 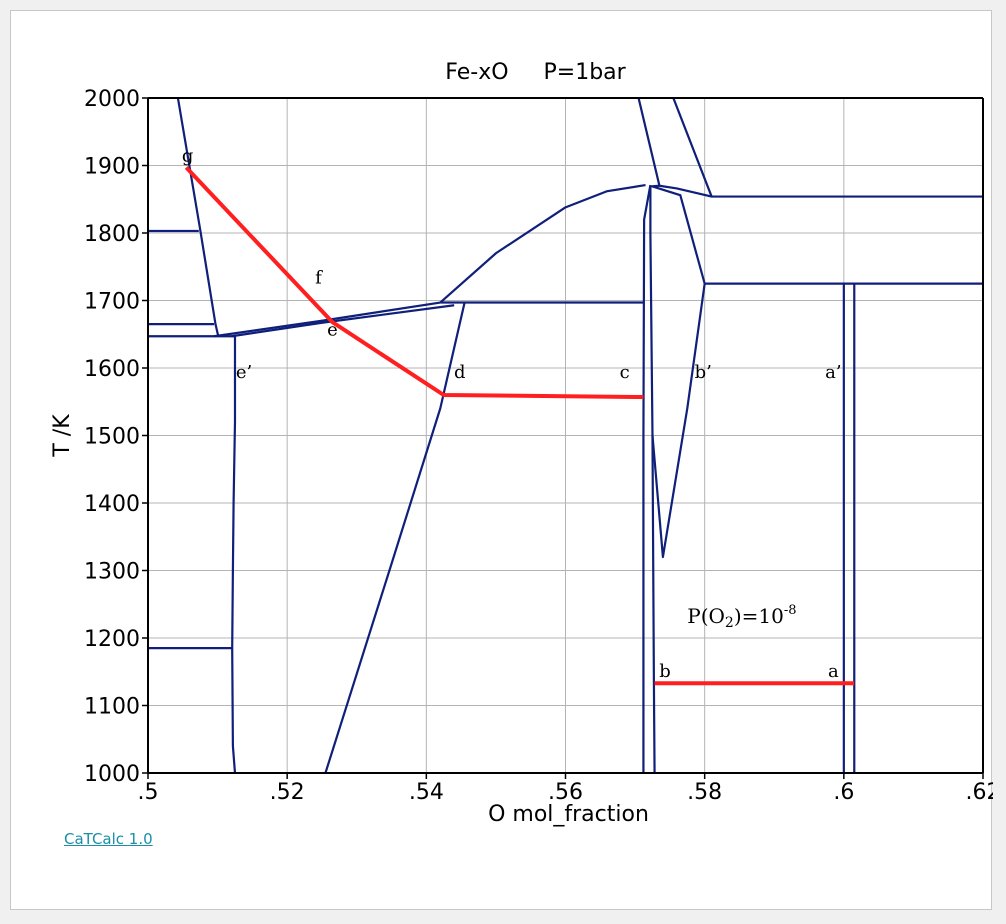 I want to click on y-tick-label: 1200, so click(x=112, y=639).